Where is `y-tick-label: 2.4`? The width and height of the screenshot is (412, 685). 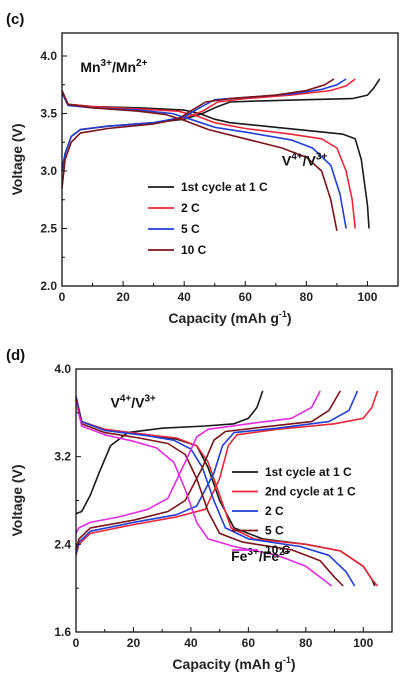 y-tick-label: 2.4 is located at coordinates (62, 544).